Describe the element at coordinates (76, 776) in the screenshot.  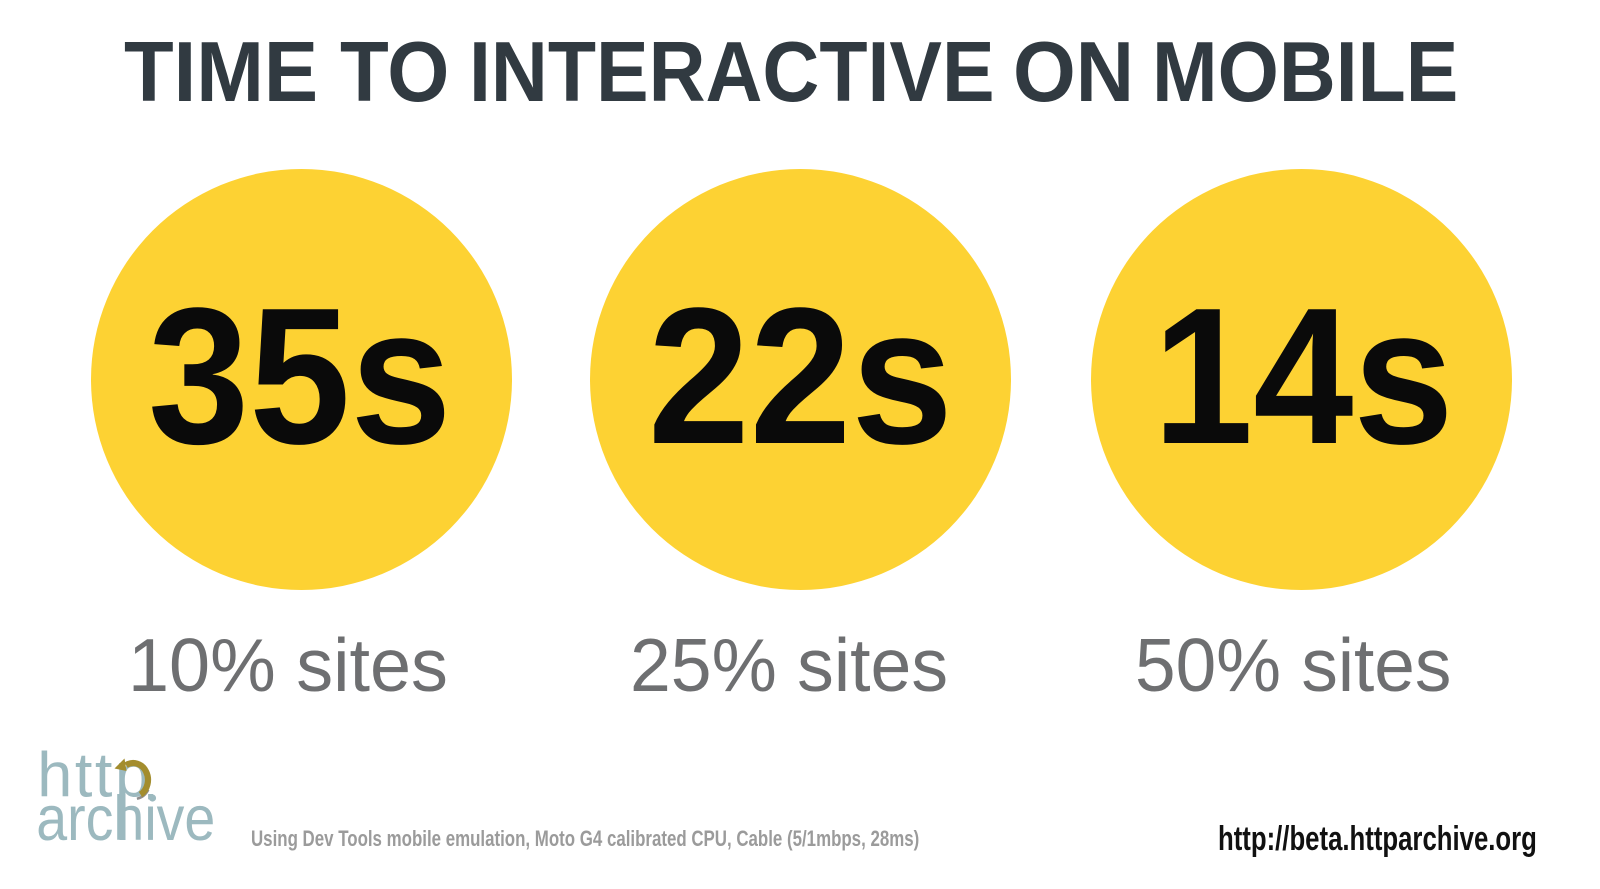
I see `svg-text: htt` at that location.